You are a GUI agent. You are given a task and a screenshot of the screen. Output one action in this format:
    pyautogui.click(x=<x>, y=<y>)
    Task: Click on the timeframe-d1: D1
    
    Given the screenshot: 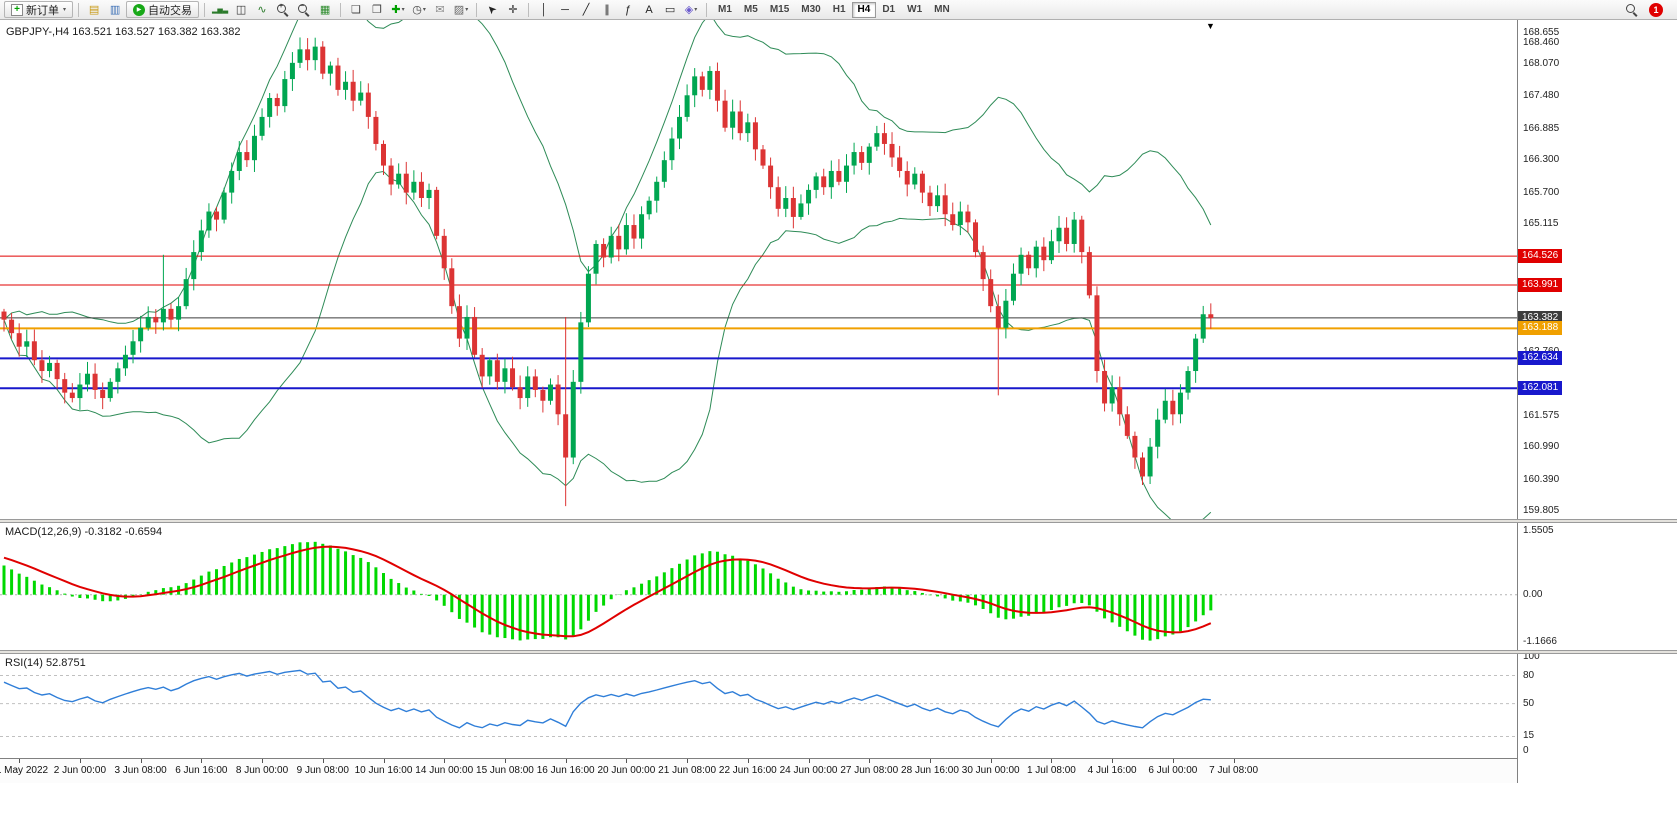 What is the action you would take?
    pyautogui.click(x=889, y=9)
    